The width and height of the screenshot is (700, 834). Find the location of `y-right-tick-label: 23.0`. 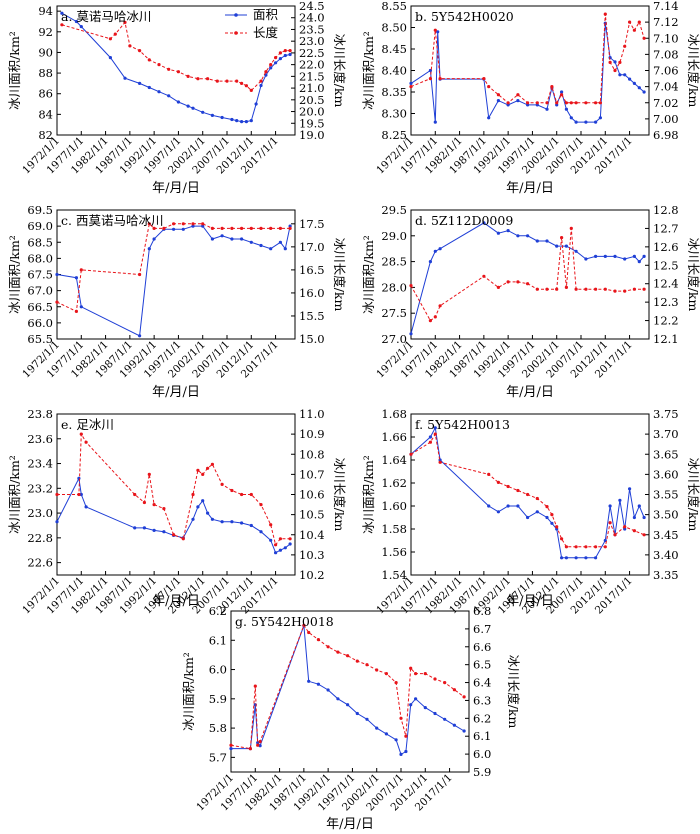

y-right-tick-label: 23.0 is located at coordinates (312, 41).